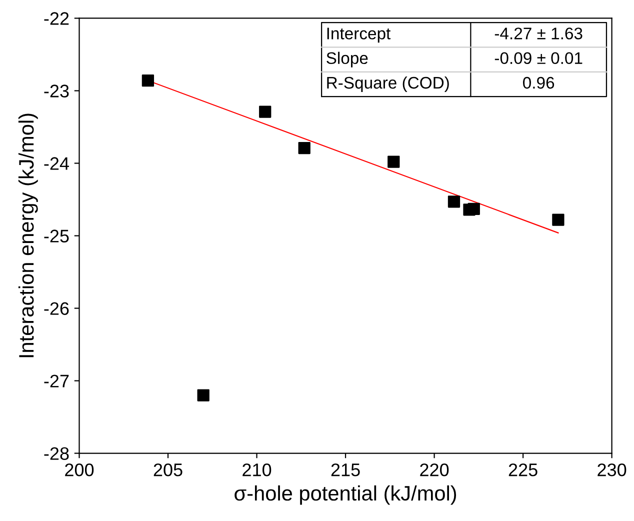 This screenshot has width=634, height=521. I want to click on annotation: Intercept, so click(359, 35).